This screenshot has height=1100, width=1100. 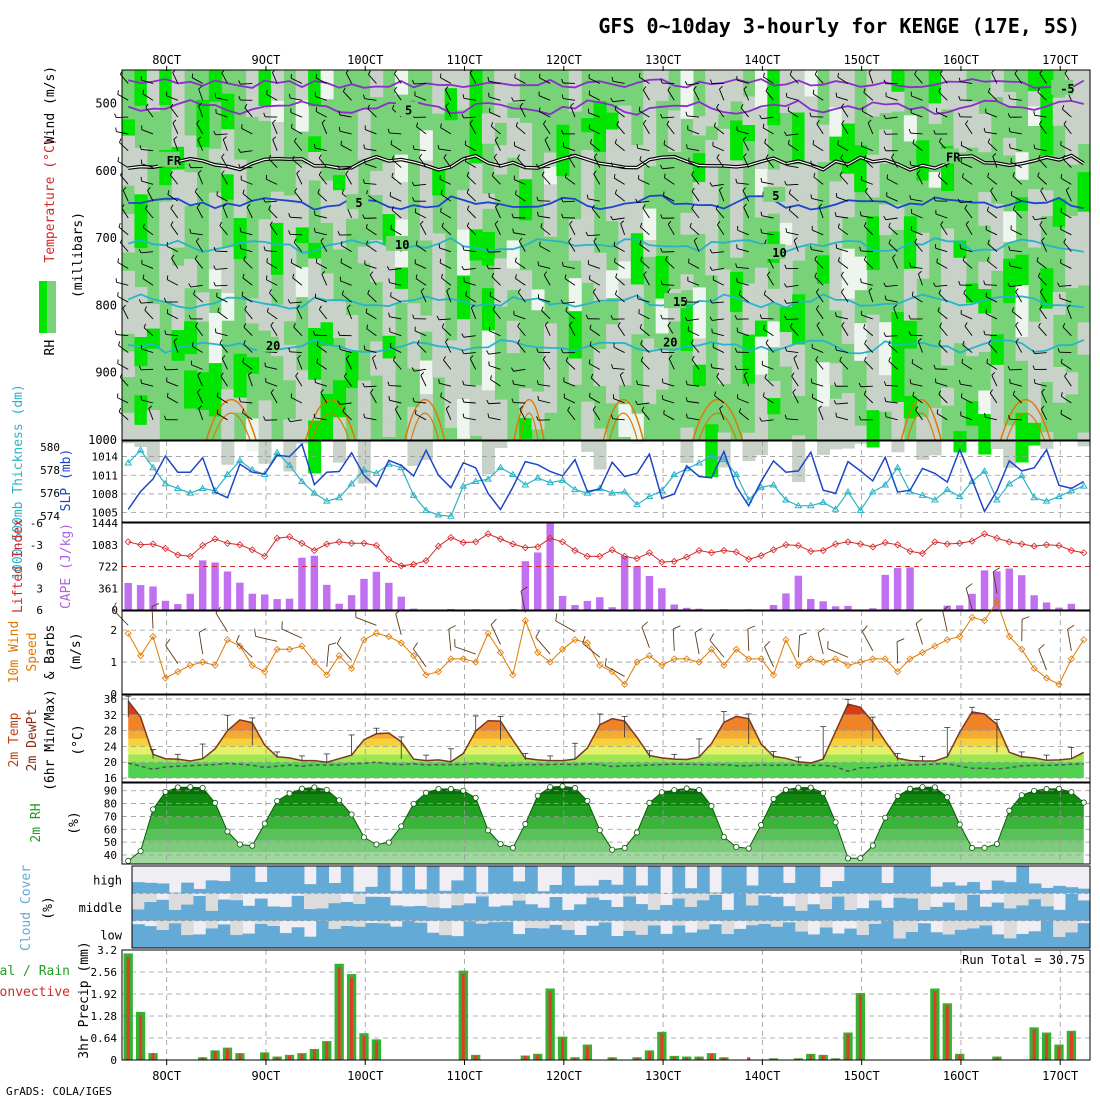 I want to click on x-tick-top: 15OCT, so click(x=862, y=60).